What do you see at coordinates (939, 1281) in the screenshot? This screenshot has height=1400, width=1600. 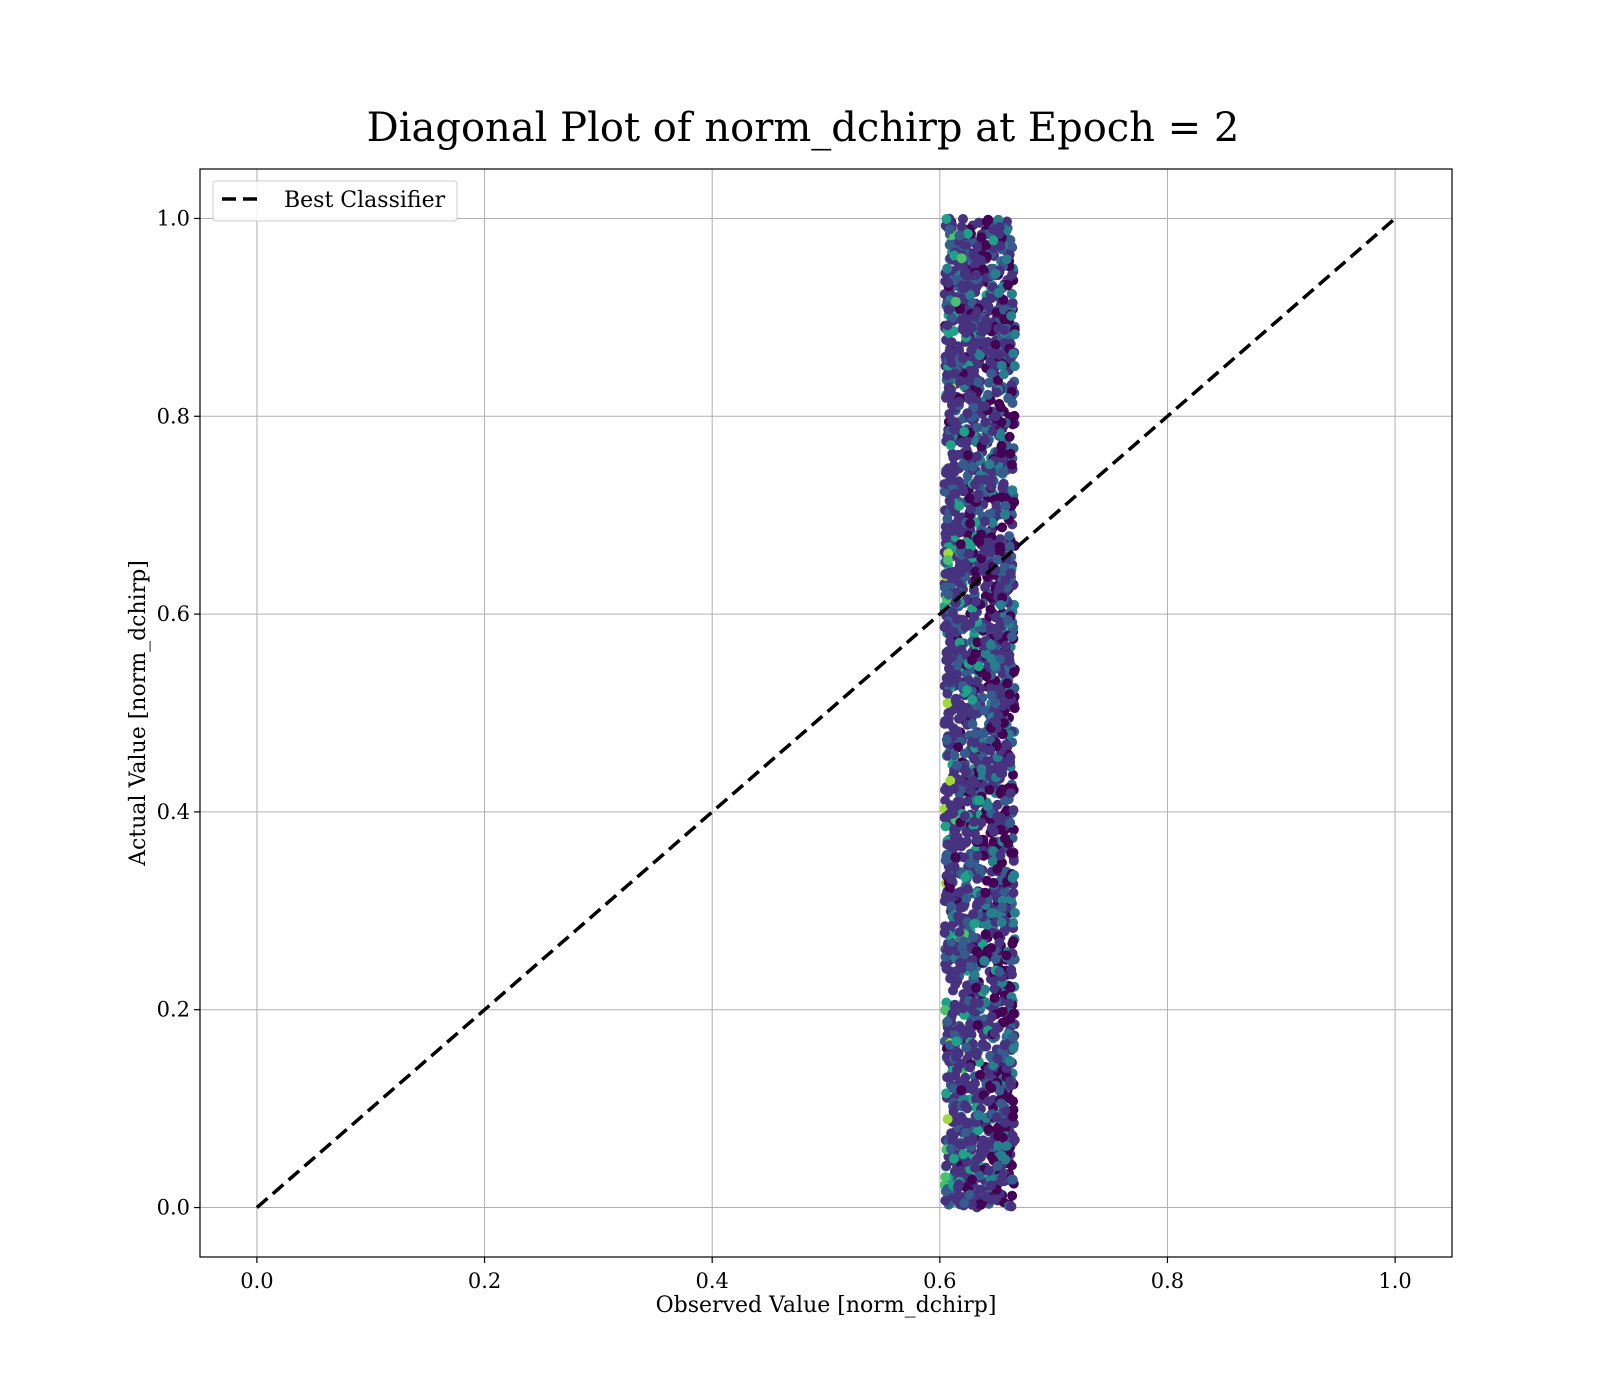 I see `x-tick-label-3: 0.6` at bounding box center [939, 1281].